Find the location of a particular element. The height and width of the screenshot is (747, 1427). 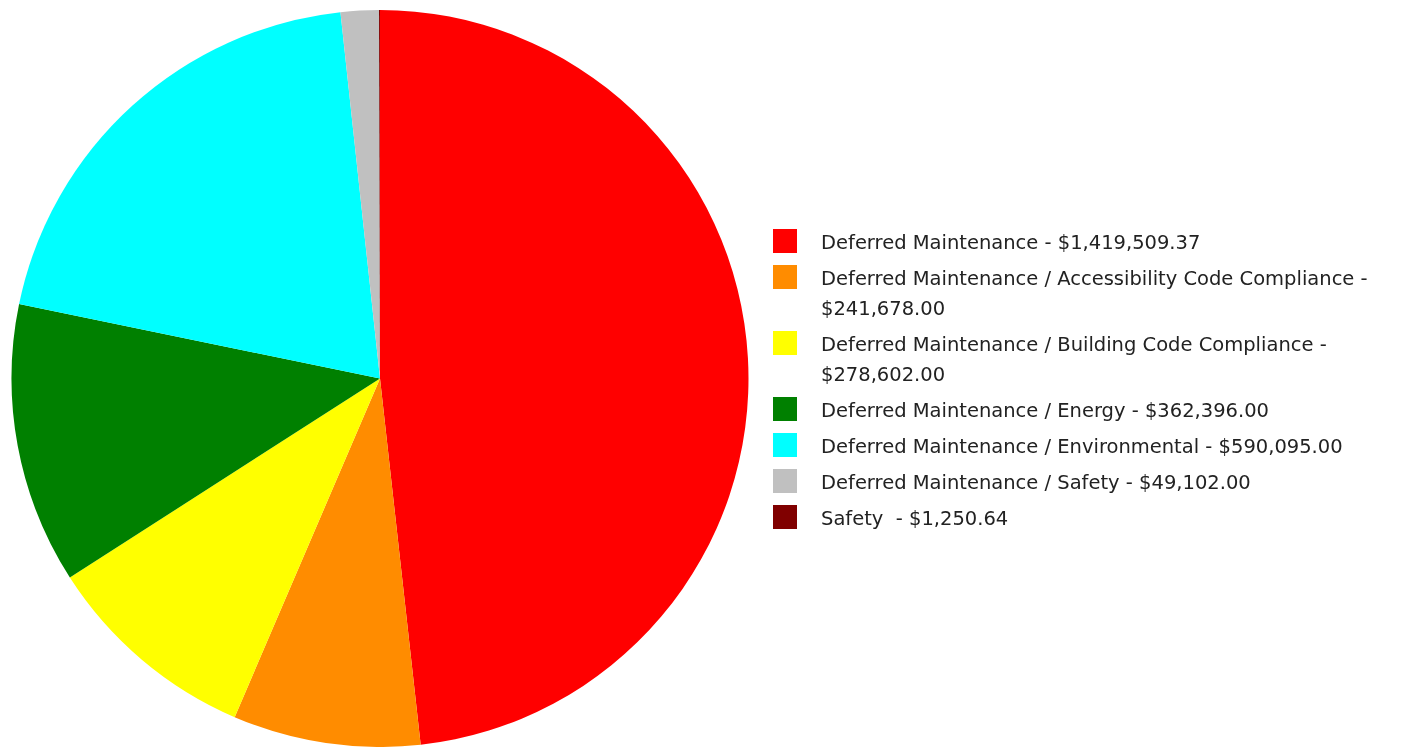

legend-label: Safety - $1,250.64 is located at coordinates (915, 519).